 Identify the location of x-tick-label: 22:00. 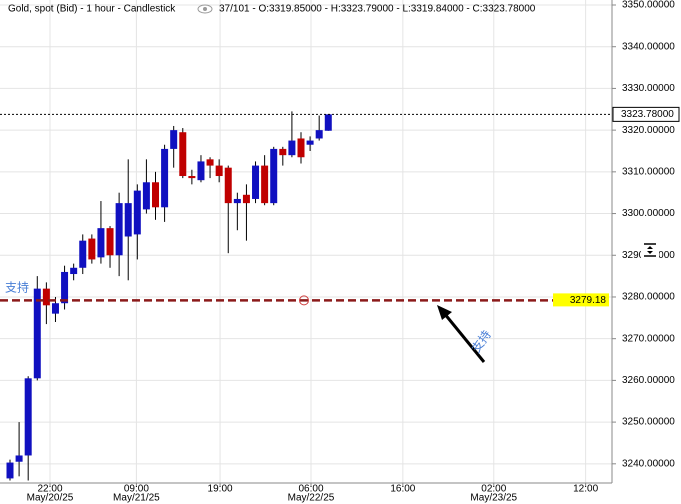
(49, 489).